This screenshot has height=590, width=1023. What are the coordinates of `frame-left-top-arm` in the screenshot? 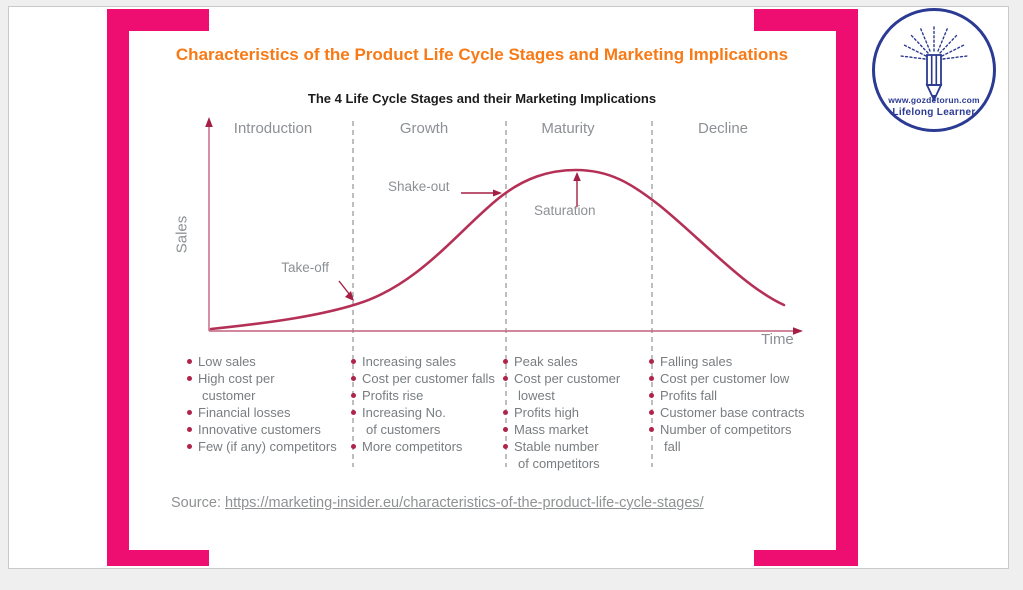 It's located at (158, 20).